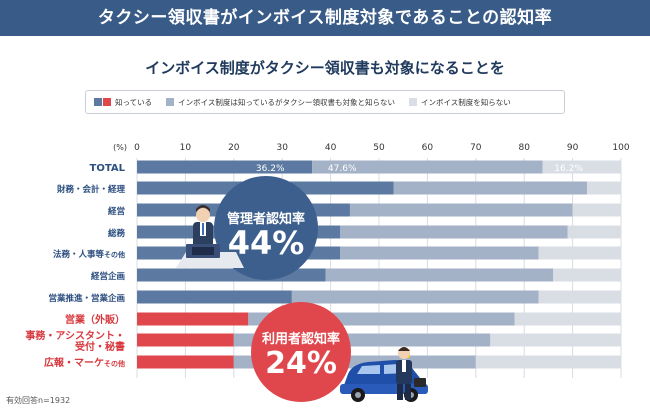 The image size is (650, 409). I want to click on page-title-banner: タクシー領収書がインボイス制度対象であることの認知率, so click(325, 18).